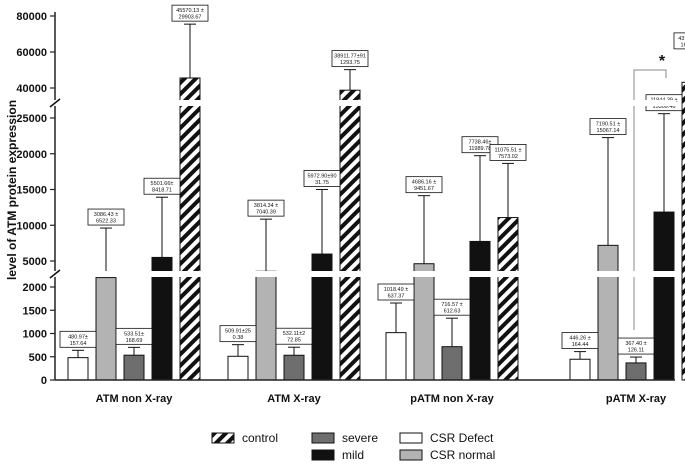 The image size is (685, 465). What do you see at coordinates (353, 455) in the screenshot?
I see `legend-label-mild: mild` at bounding box center [353, 455].